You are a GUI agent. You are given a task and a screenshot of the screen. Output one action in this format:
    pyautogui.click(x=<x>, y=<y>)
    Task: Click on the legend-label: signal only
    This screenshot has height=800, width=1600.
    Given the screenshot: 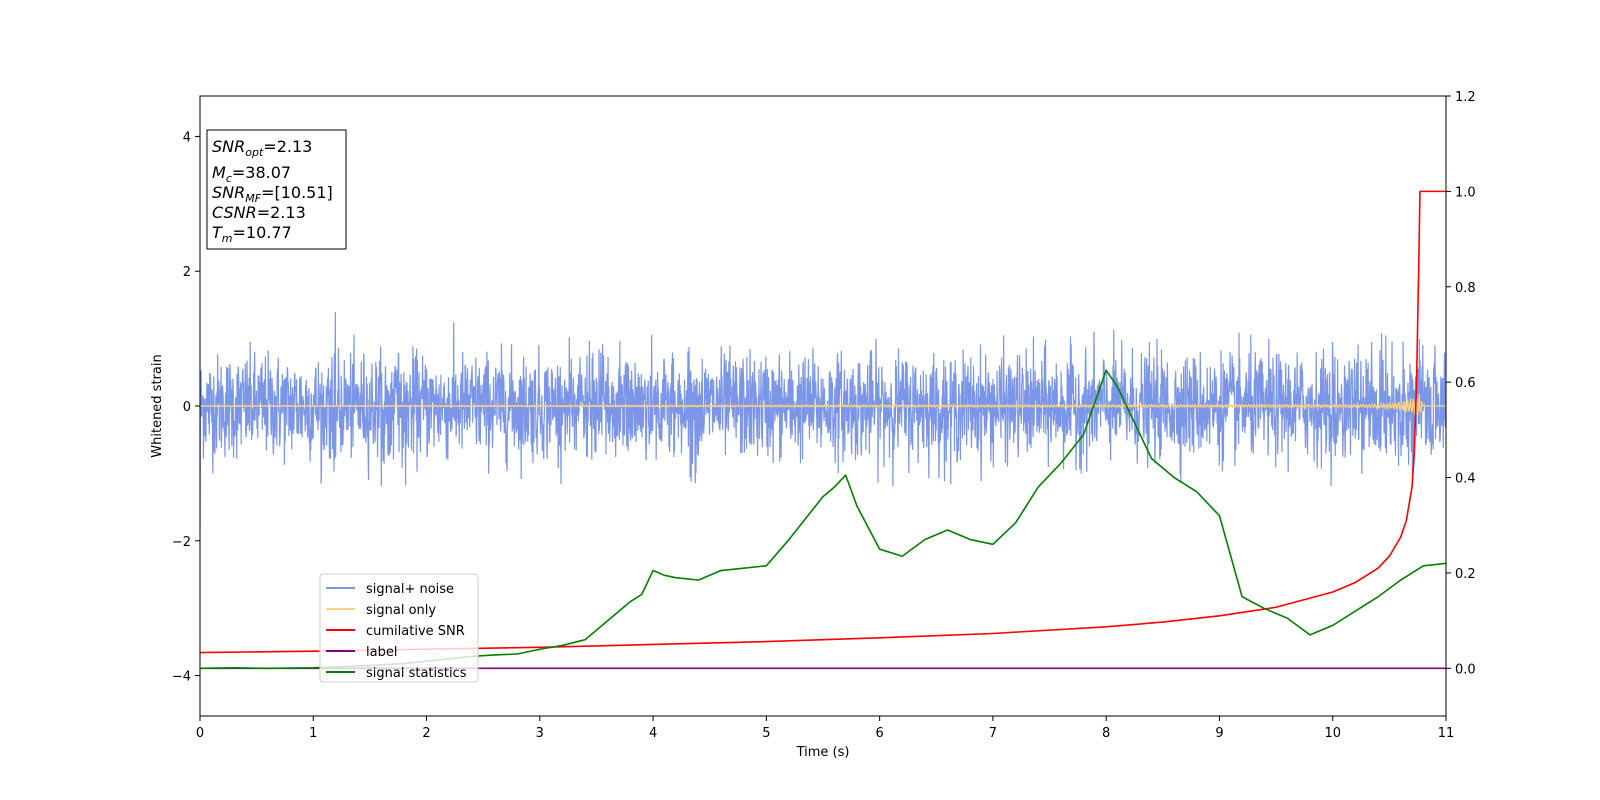 What is the action you would take?
    pyautogui.click(x=401, y=610)
    